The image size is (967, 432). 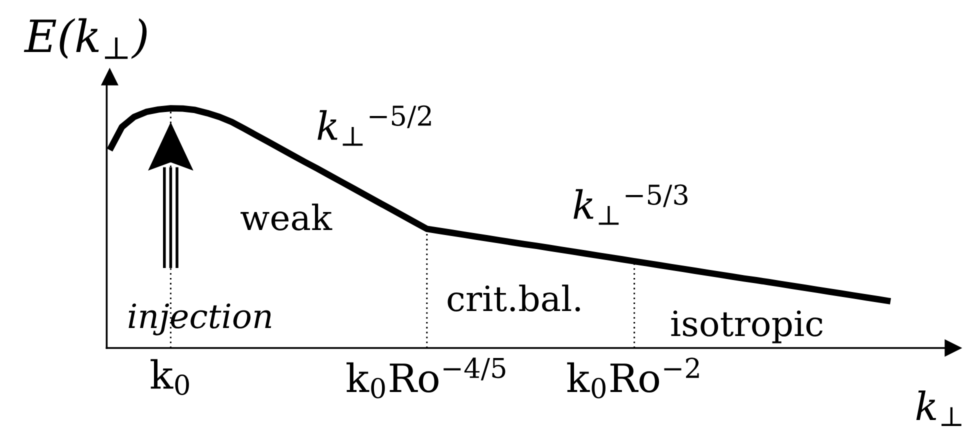 I want to click on x-tick-label: k$_{0}$Ro$^{−4/5}$, so click(x=426, y=378).